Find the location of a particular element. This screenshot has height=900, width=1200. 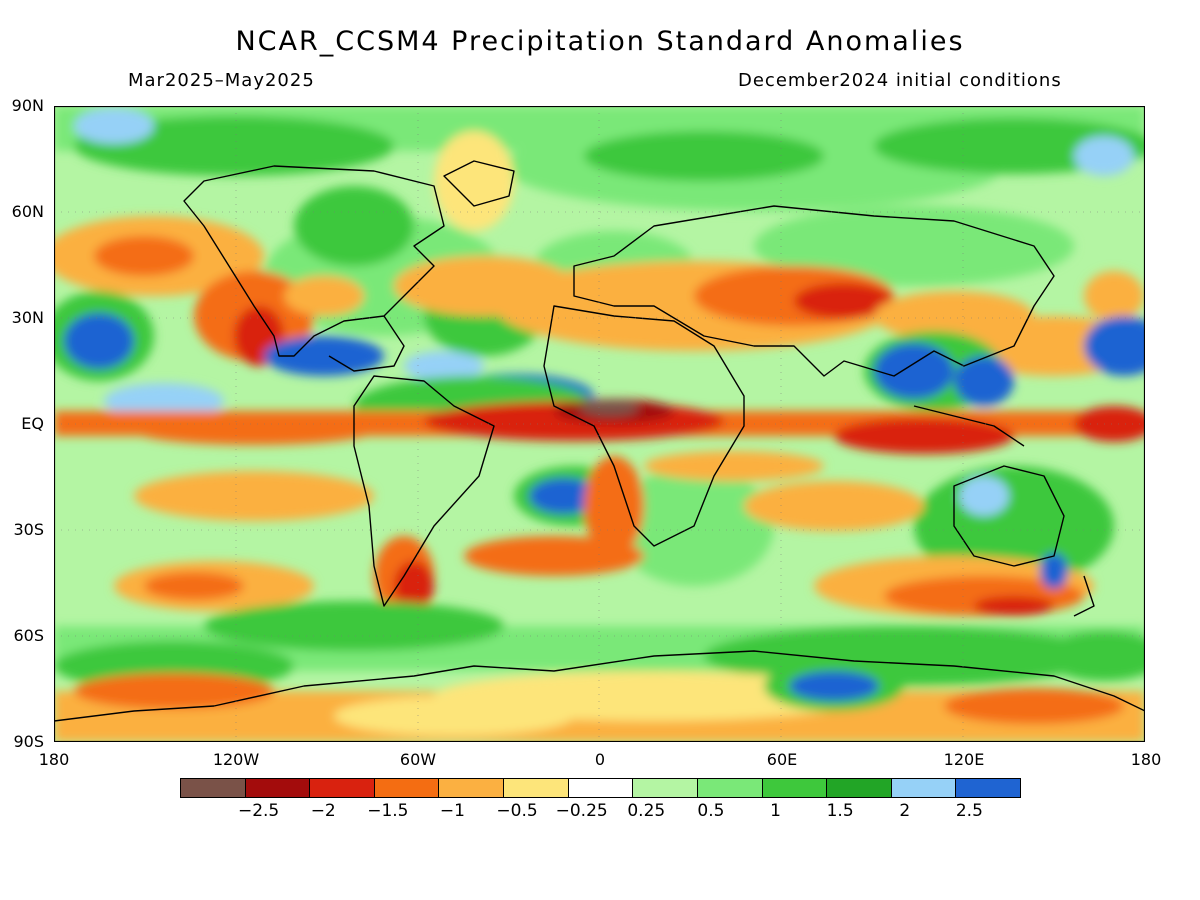

lon-label-120w: 120W is located at coordinates (236, 759).